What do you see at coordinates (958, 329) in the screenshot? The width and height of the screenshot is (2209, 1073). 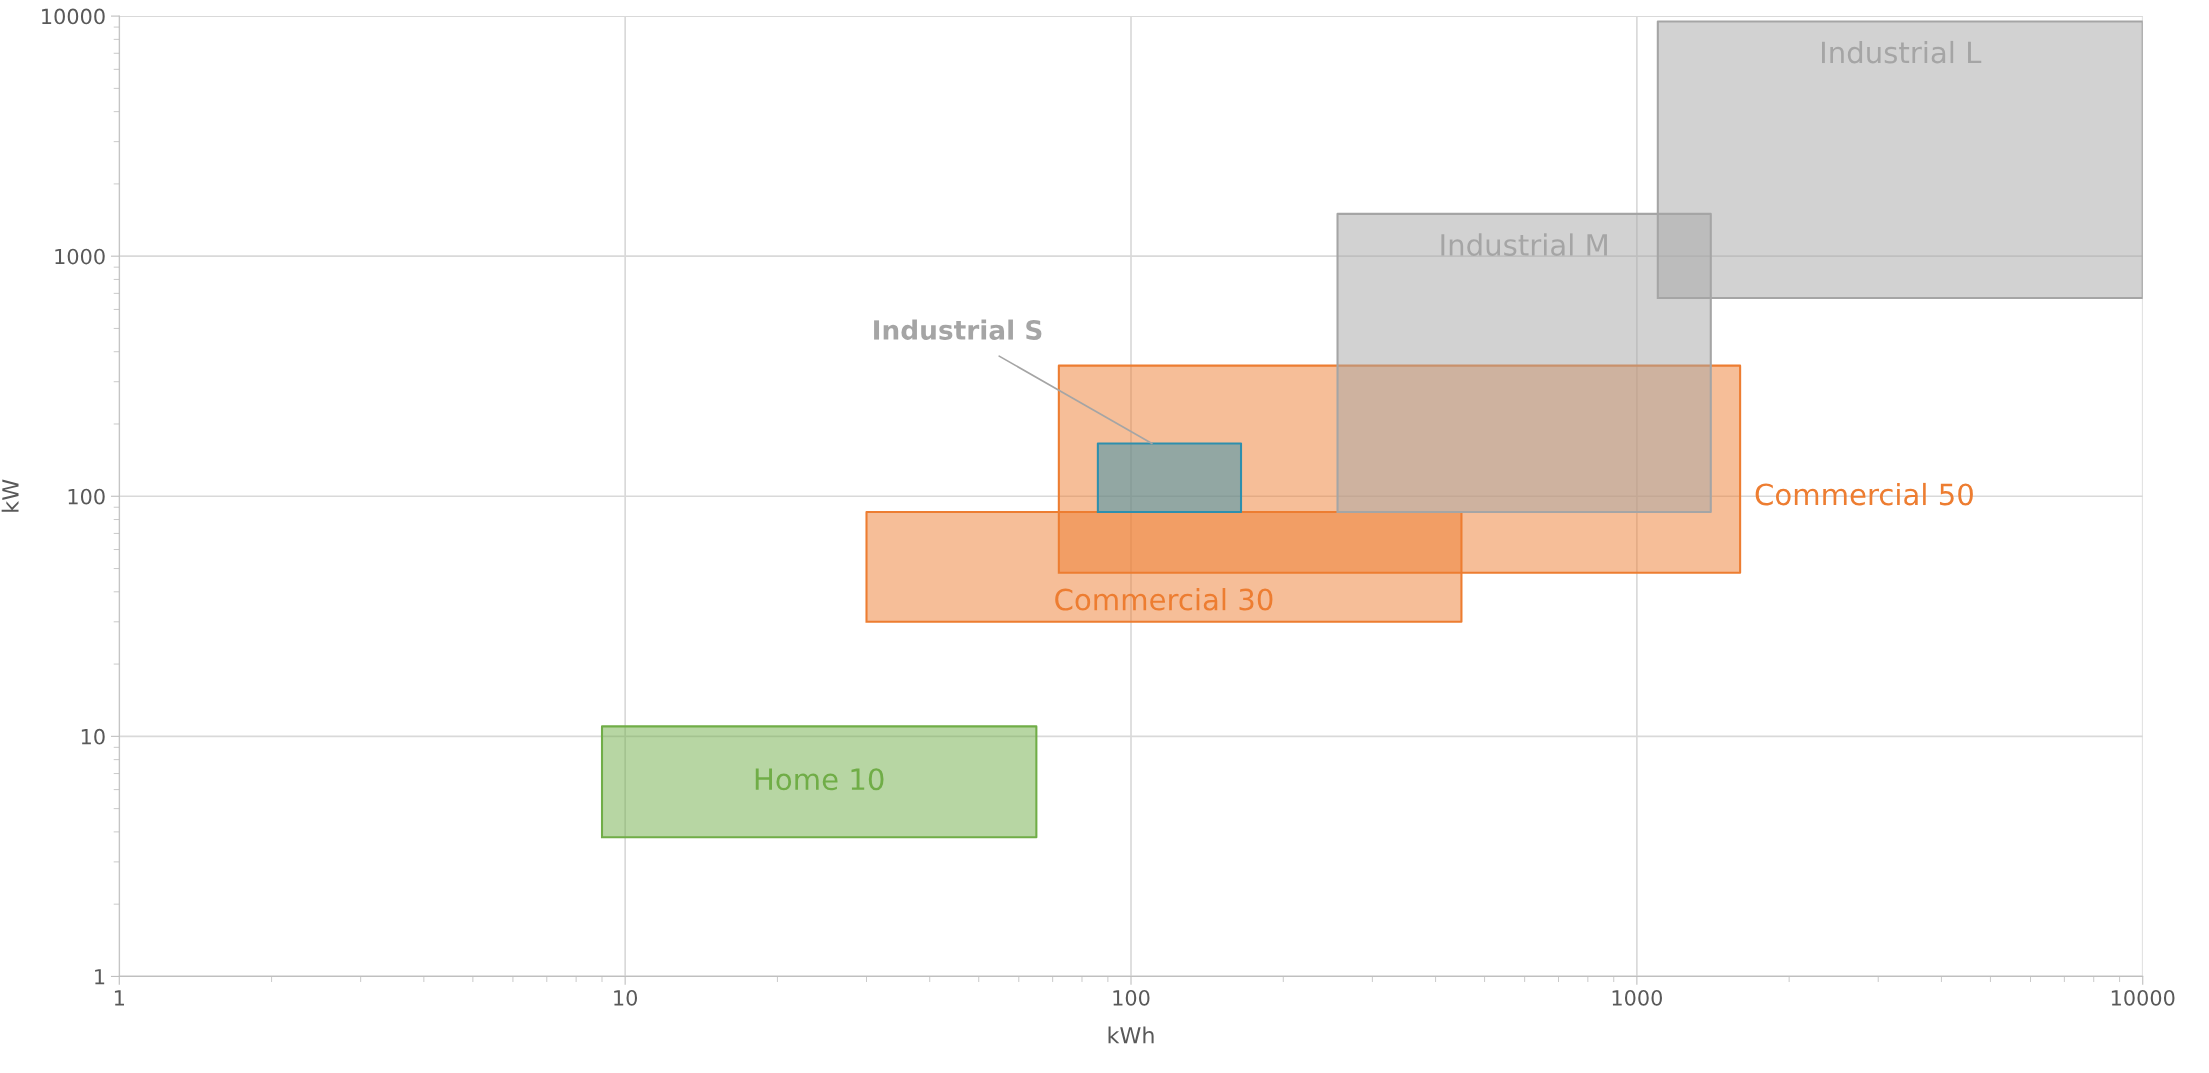 I see `annotation: Industrial S` at bounding box center [958, 329].